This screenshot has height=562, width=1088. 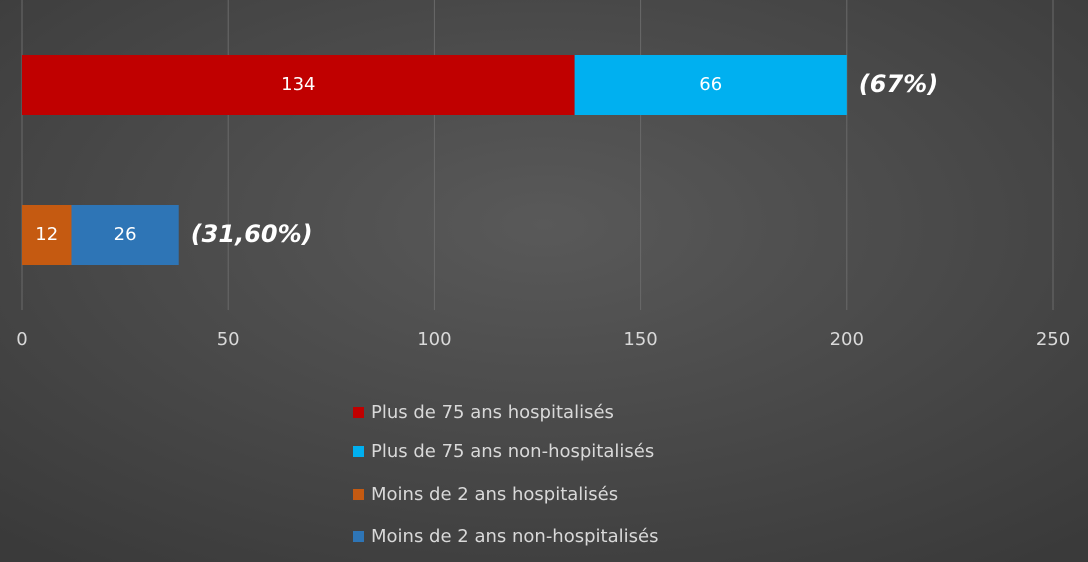 I want to click on legend-label: Moins de 2 ans hospitalisés, so click(x=494, y=494).